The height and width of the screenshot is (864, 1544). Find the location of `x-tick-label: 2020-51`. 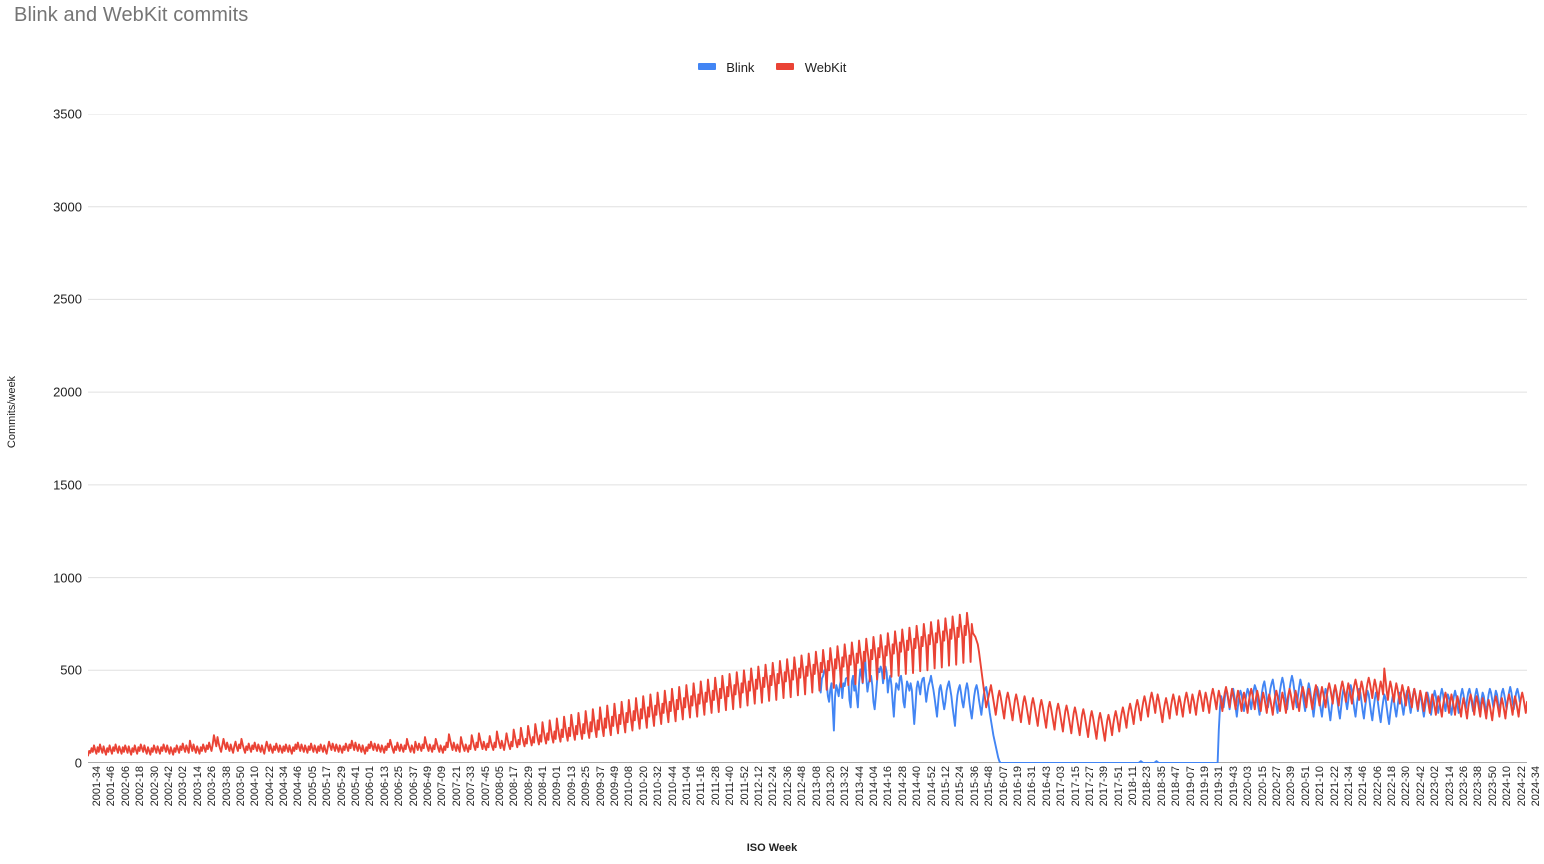

x-tick-label: 2020-51 is located at coordinates (1305, 786).